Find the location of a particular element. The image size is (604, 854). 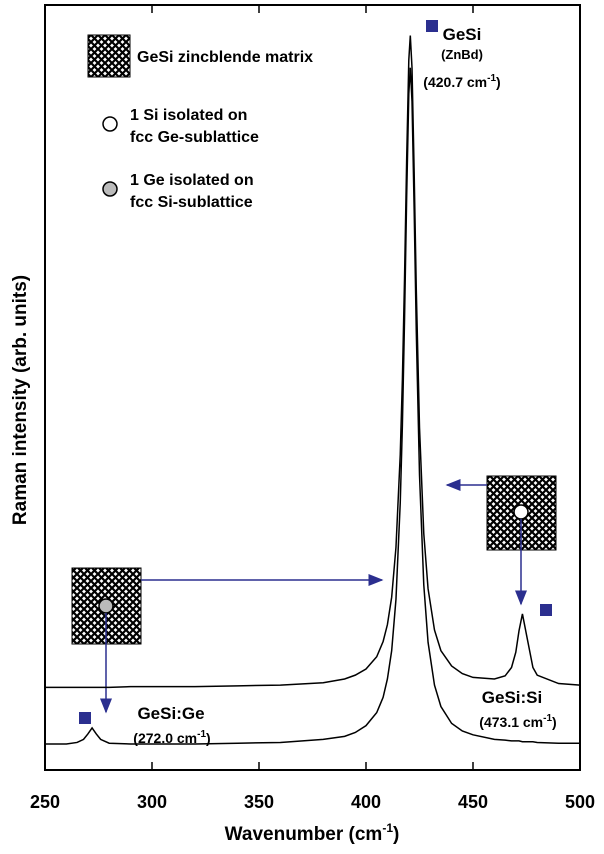

inset-circle-gray is located at coordinates (106, 606).